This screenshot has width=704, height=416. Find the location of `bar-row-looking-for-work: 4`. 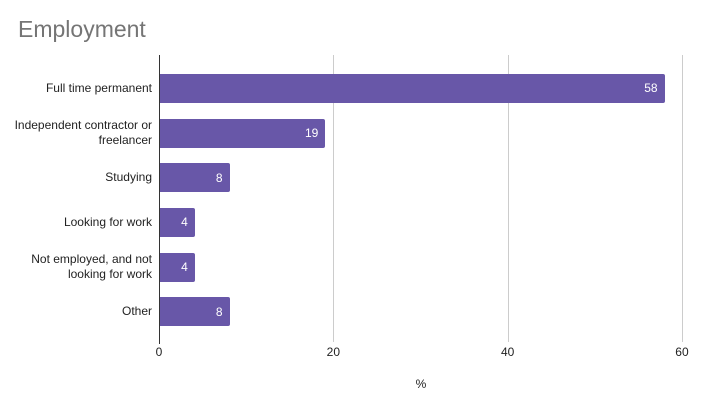

bar-row-looking-for-work: 4 is located at coordinates (428, 222).